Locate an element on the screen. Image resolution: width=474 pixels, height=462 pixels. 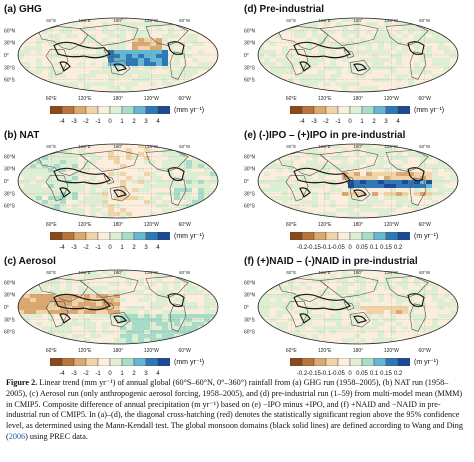
colorbar-tick: 0.1 is located at coordinates (374, 374).